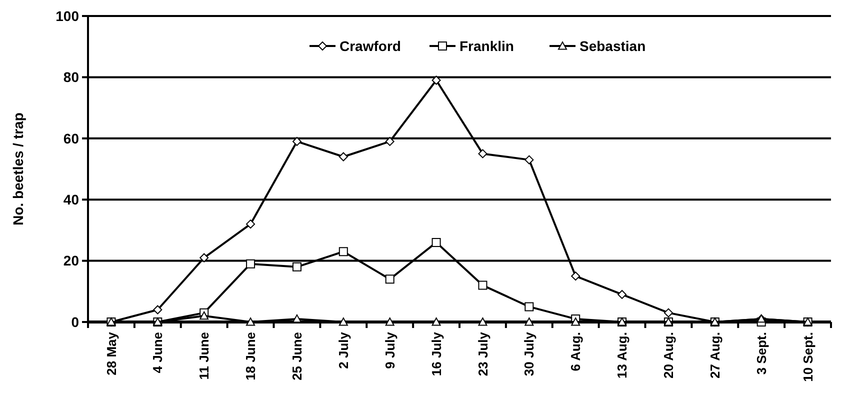 This screenshot has width=843, height=404. I want to click on y-axis-title: No. beetles / trap, so click(18, 169).